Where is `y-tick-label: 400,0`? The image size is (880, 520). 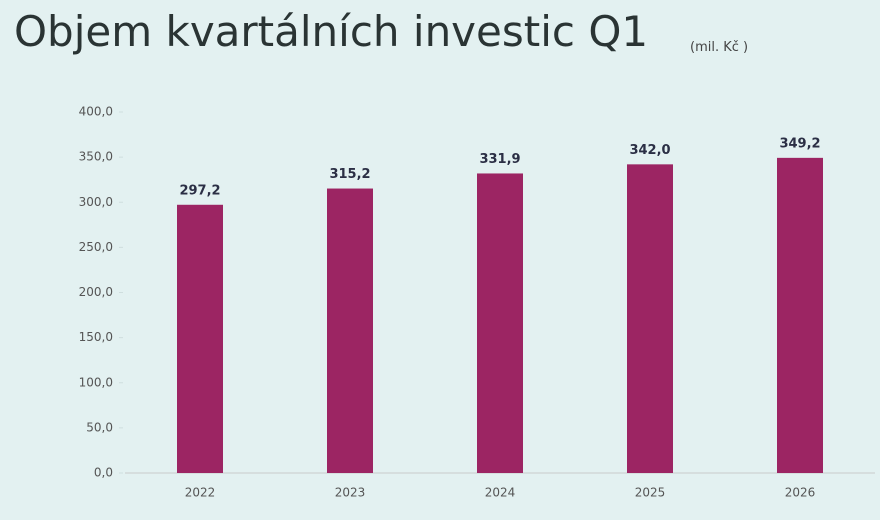 y-tick-label: 400,0 is located at coordinates (96, 112).